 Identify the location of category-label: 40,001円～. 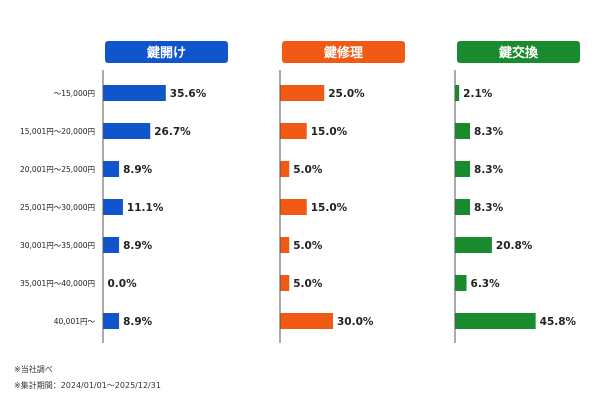
(75, 321).